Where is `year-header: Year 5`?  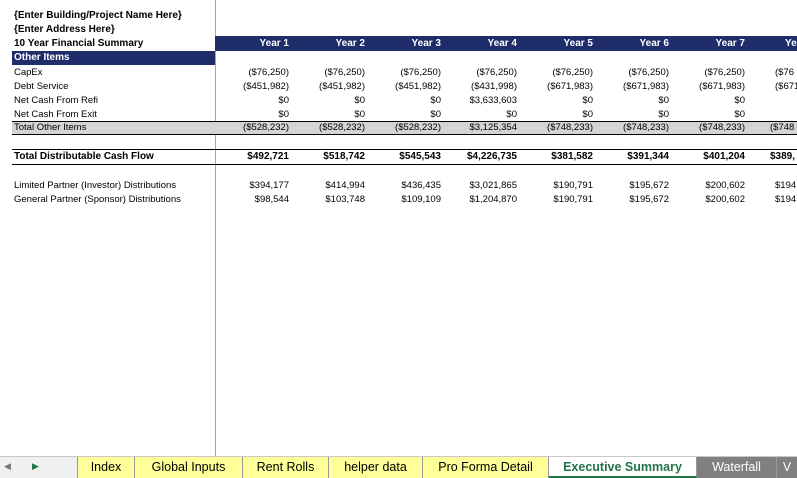
year-header: Year 5 is located at coordinates (578, 43).